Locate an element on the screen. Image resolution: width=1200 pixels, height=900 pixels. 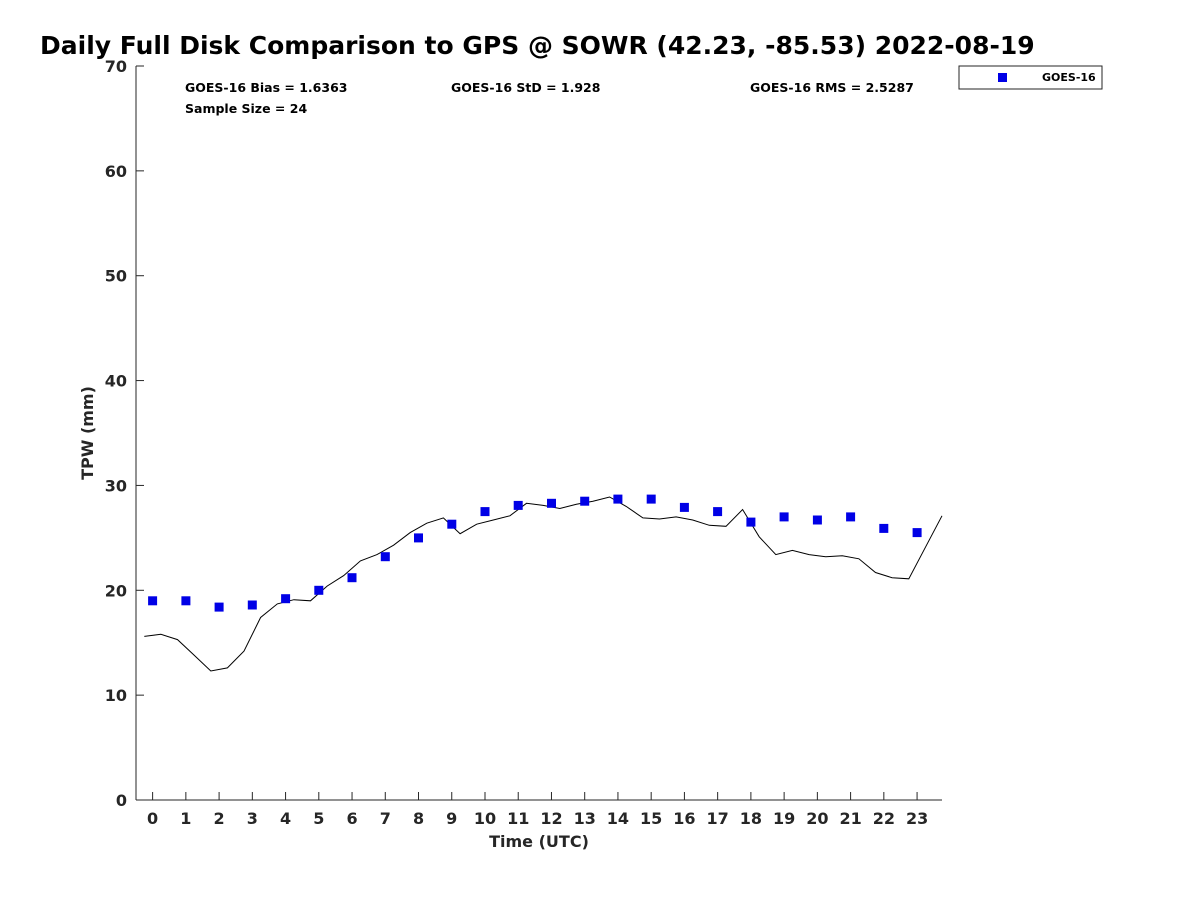
legend-marker-square is located at coordinates (1002, 77).